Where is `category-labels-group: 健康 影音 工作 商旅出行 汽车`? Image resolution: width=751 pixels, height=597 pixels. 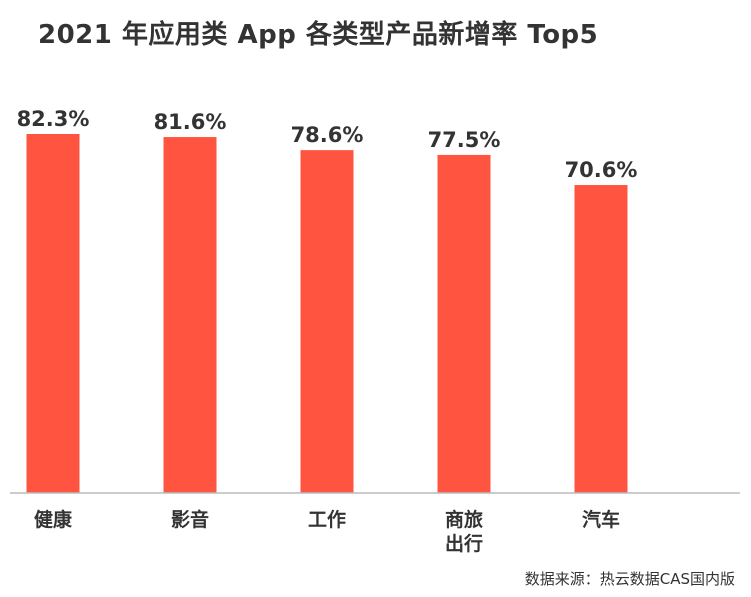 category-labels-group: 健康 影音 工作 商旅出行 汽车 is located at coordinates (327, 531).